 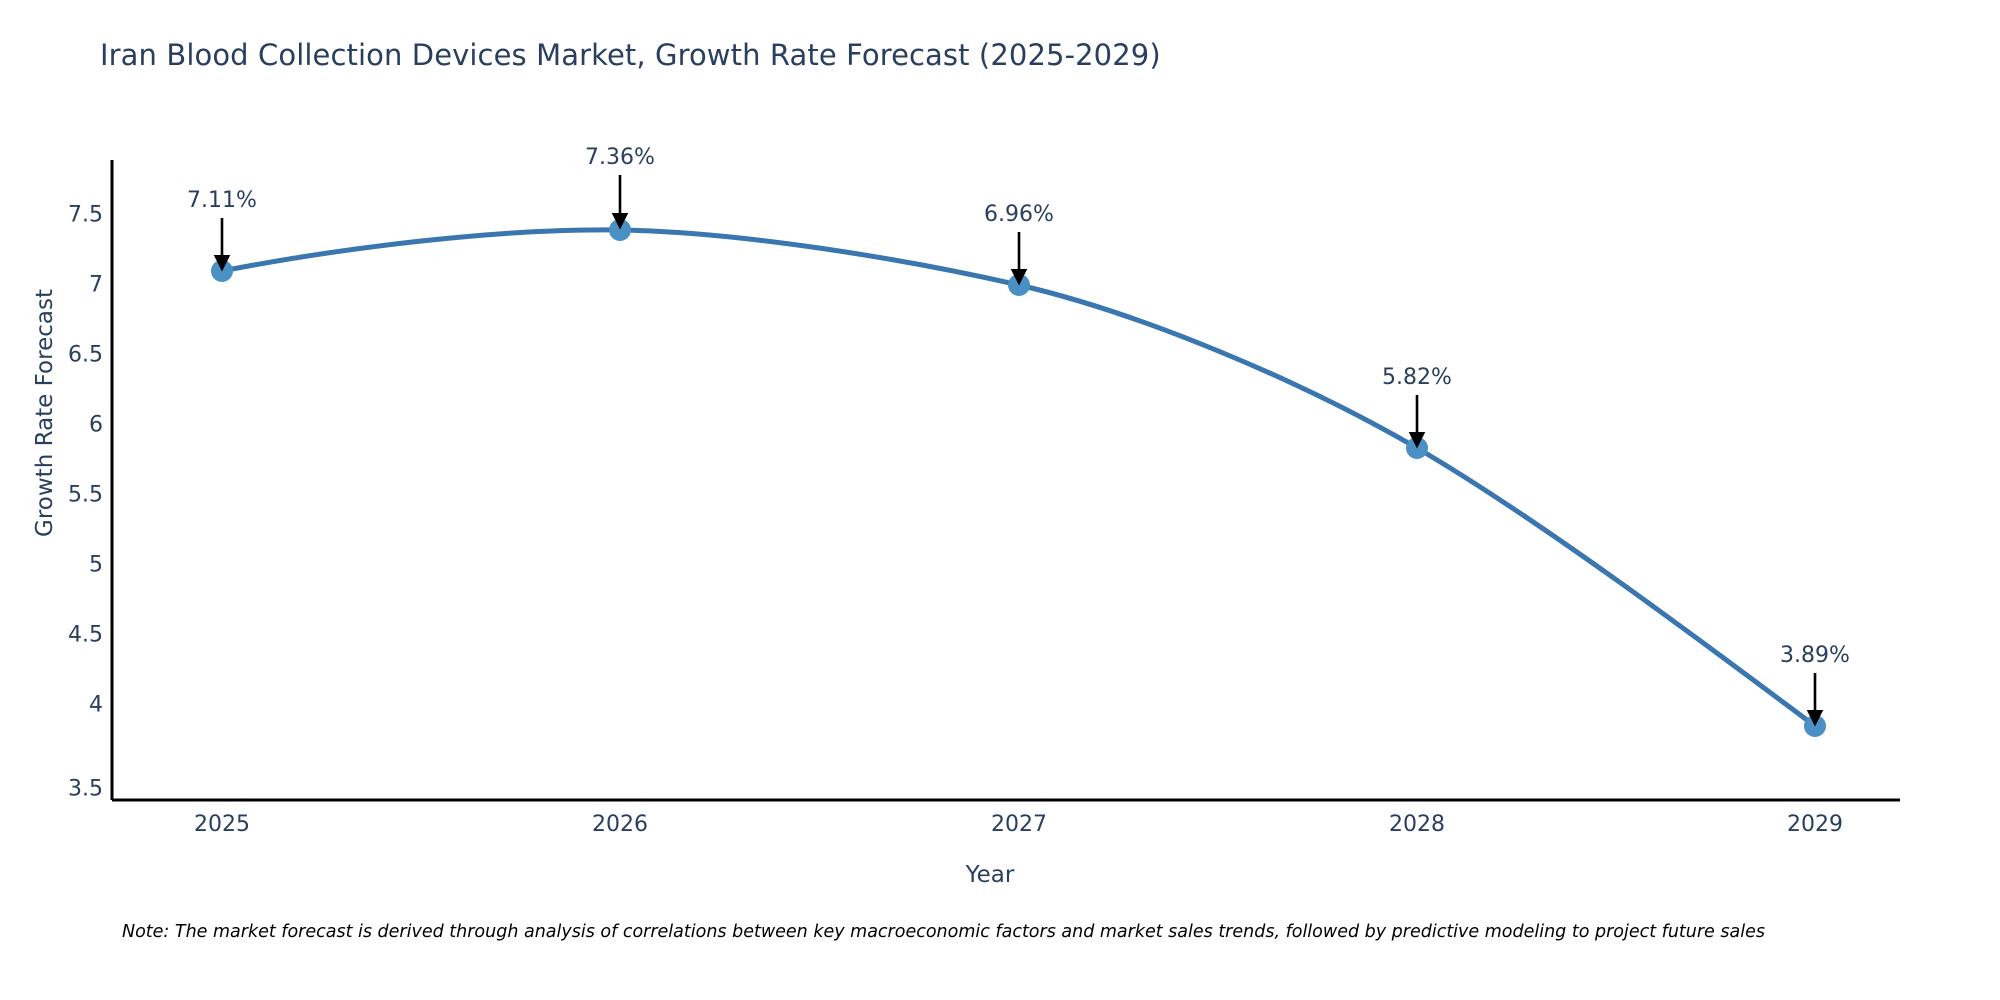 I want to click on y-axis-tick-labels: 7.5 7 6.5 6 5.5 5 4.5 4 3.5, so click(x=51, y=500).